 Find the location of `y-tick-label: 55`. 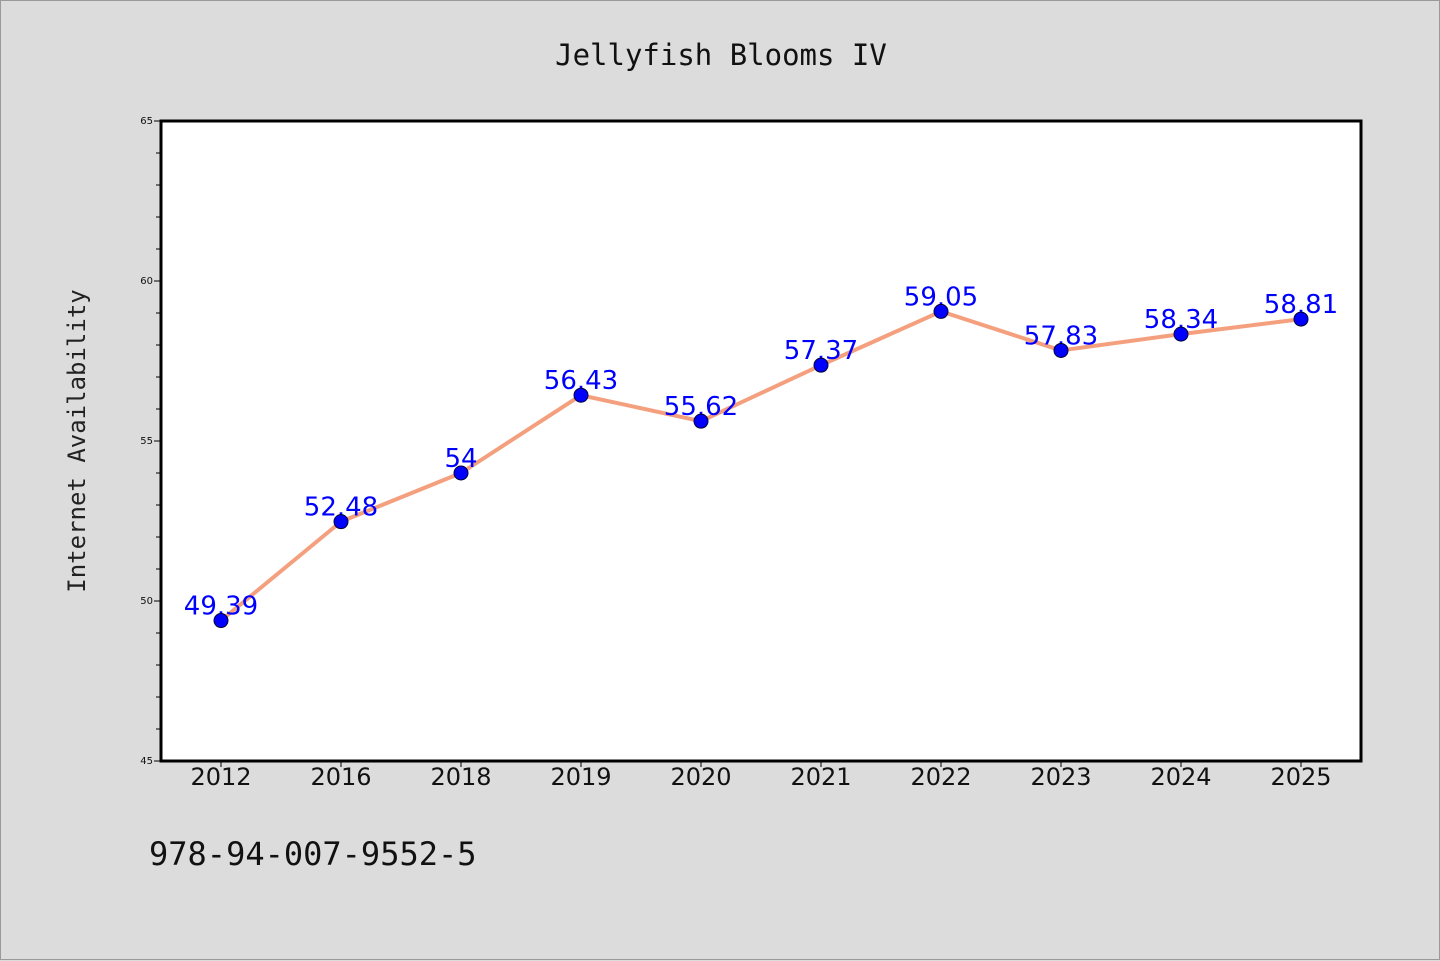

y-tick-label: 55 is located at coordinates (146, 441).